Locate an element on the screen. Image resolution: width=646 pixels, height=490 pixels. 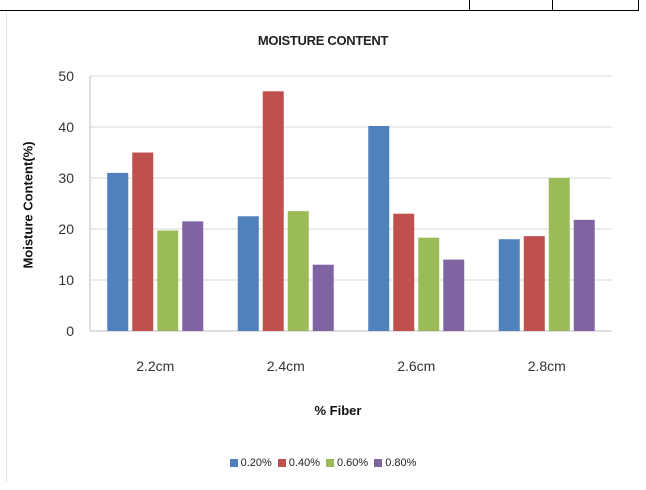
legend-label: 0.40% is located at coordinates (304, 463).